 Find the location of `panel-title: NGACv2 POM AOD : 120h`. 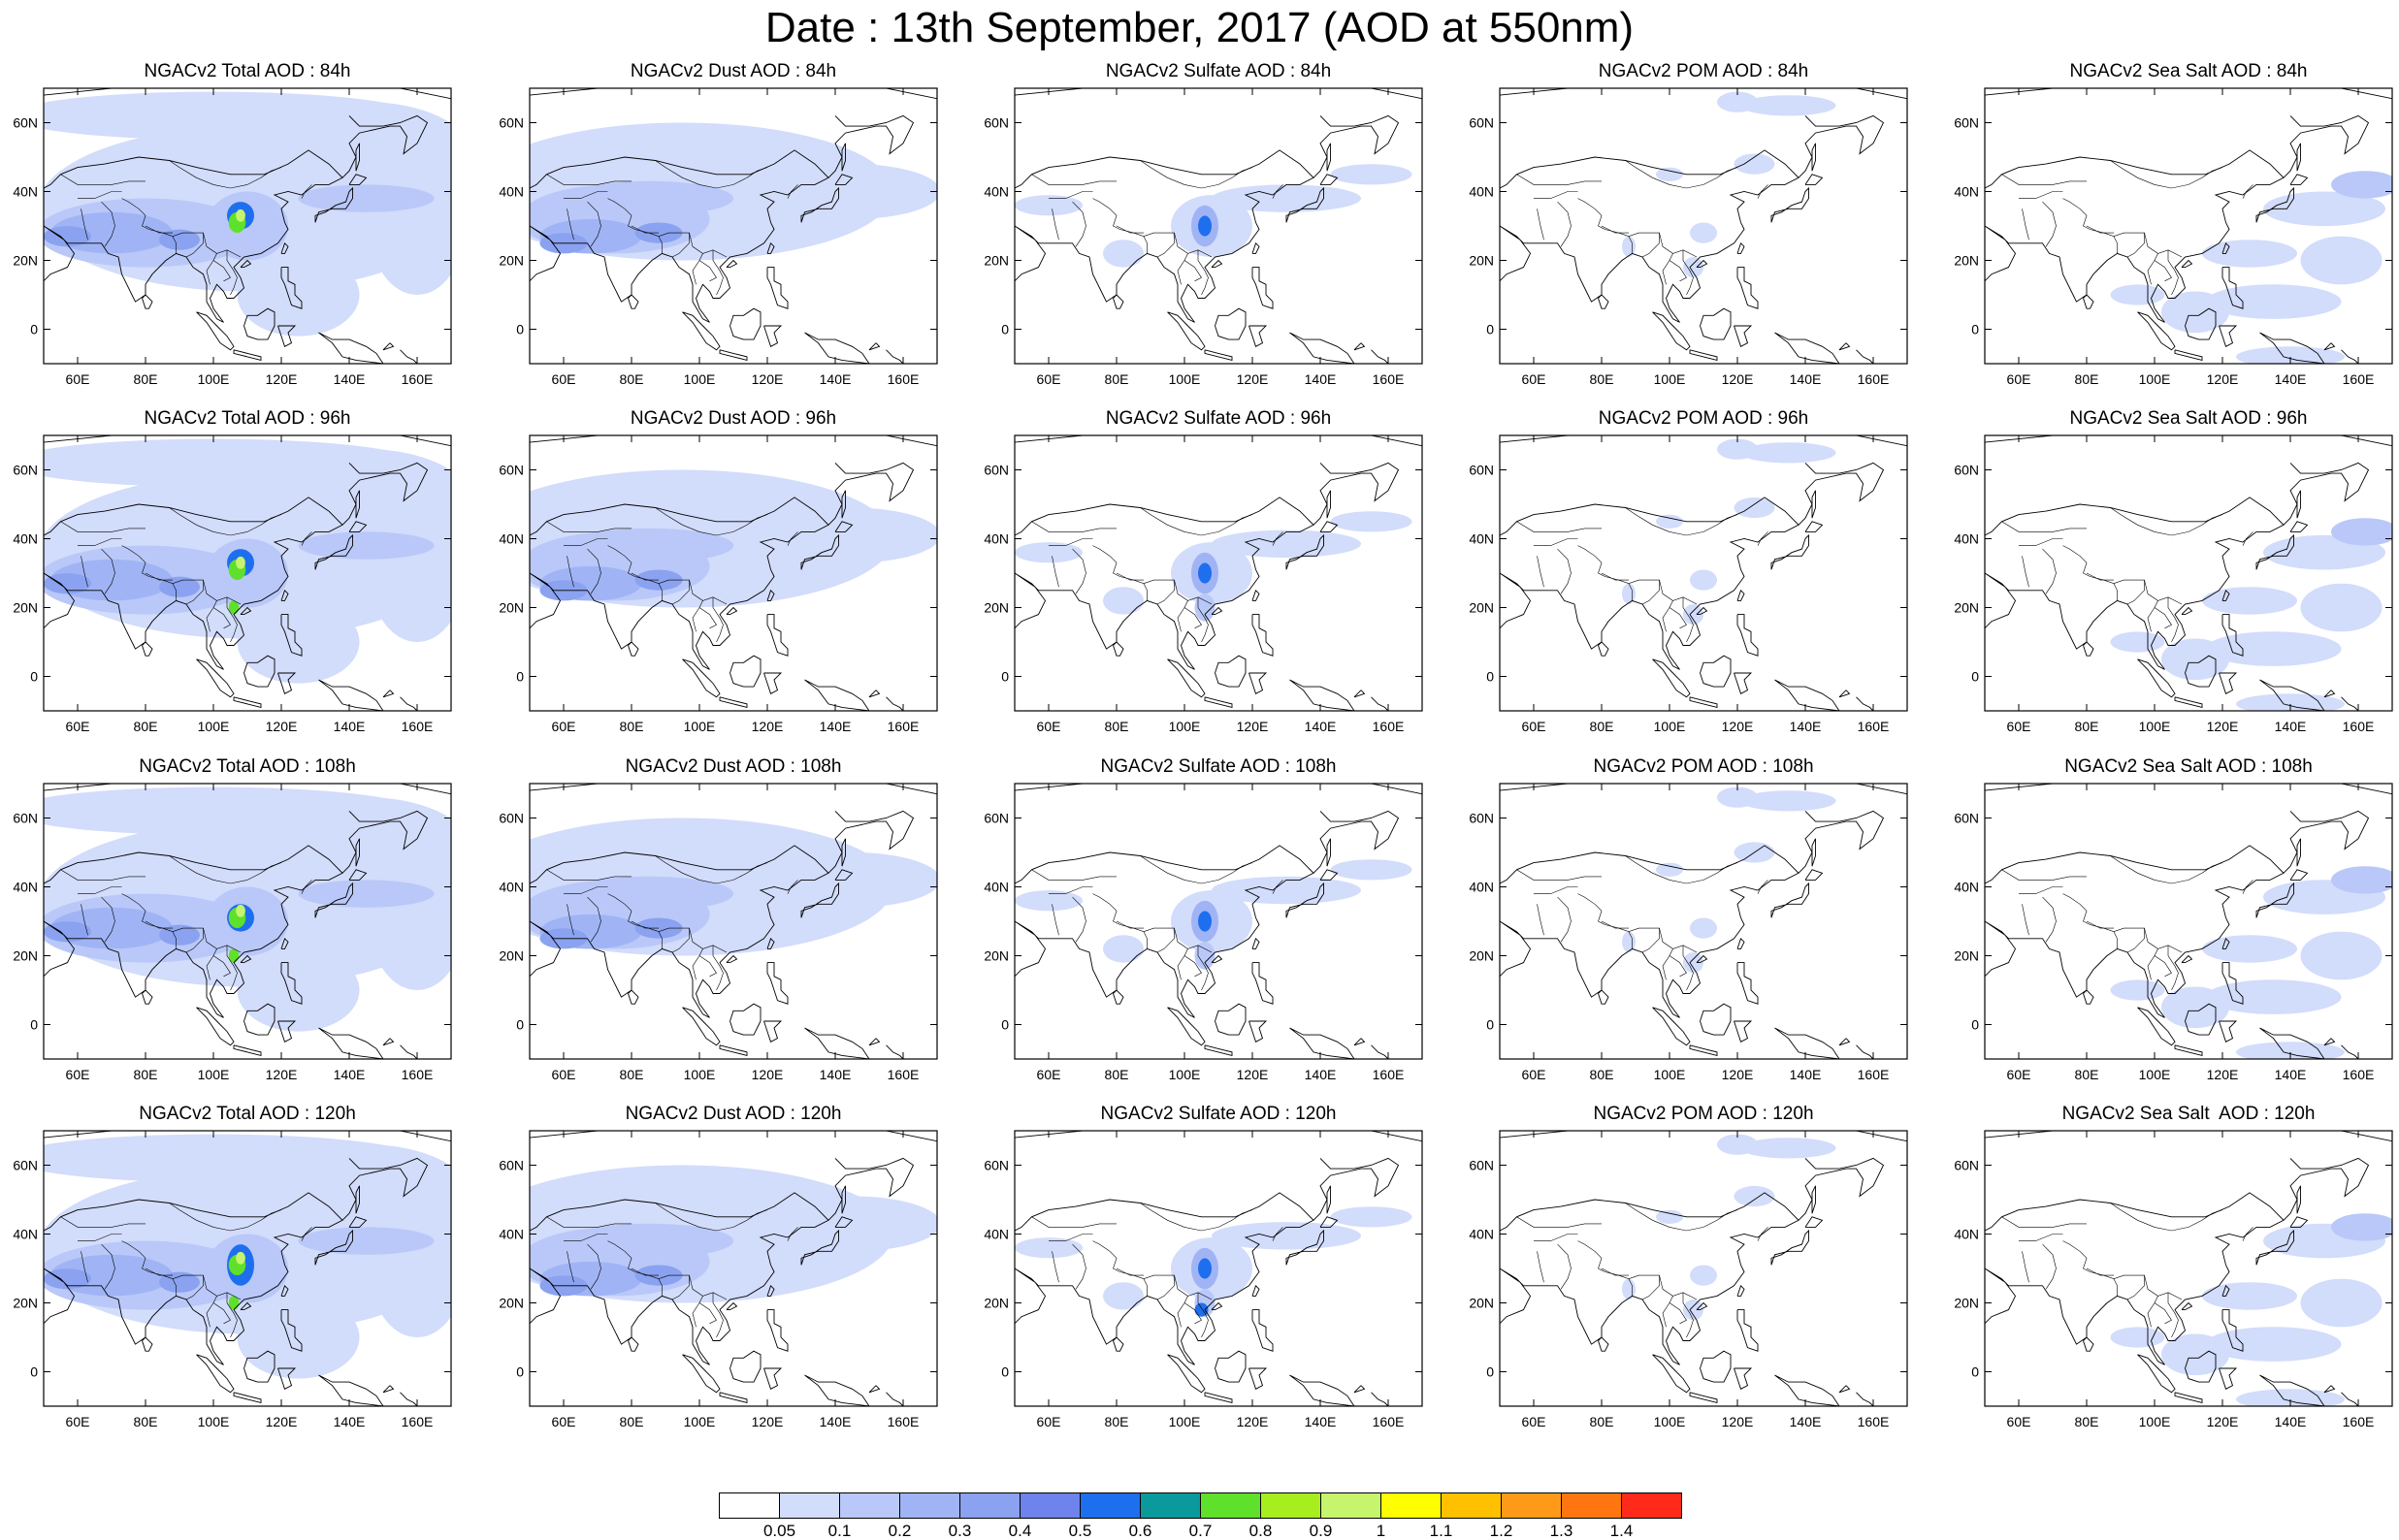

panel-title: NGACv2 POM AOD : 120h is located at coordinates (1704, 1114).